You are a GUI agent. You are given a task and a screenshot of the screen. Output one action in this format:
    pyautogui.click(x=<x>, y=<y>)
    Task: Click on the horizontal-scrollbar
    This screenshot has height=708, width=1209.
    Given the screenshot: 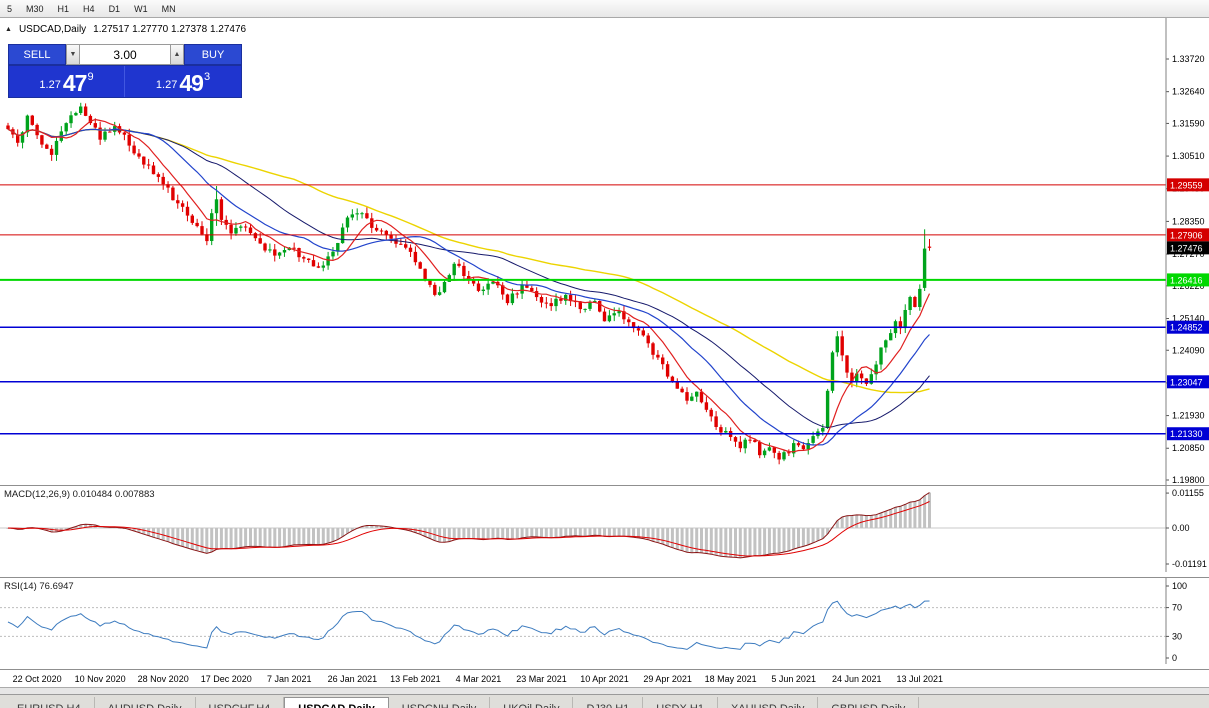 What is the action you would take?
    pyautogui.click(x=604, y=690)
    